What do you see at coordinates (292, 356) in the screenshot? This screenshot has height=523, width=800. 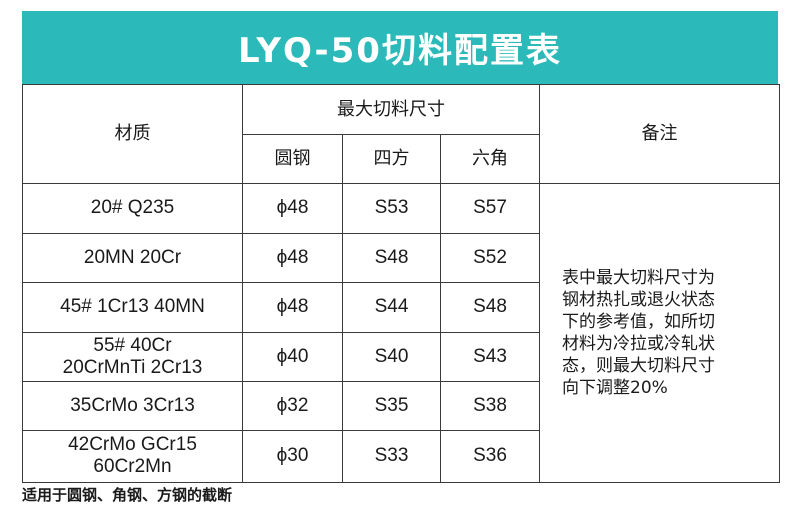 I see `round-cell: ϕ40` at bounding box center [292, 356].